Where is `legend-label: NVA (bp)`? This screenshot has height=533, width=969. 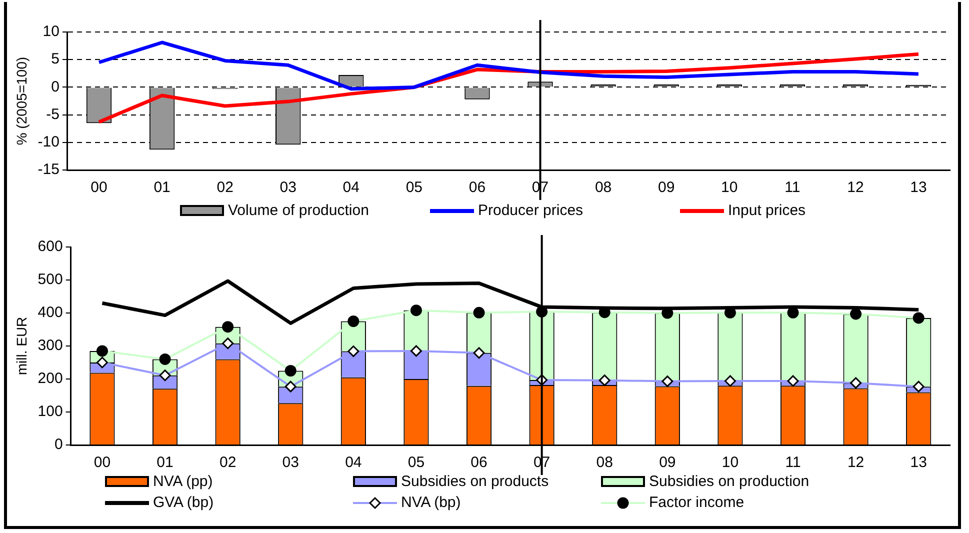 legend-label: NVA (bp) is located at coordinates (431, 502).